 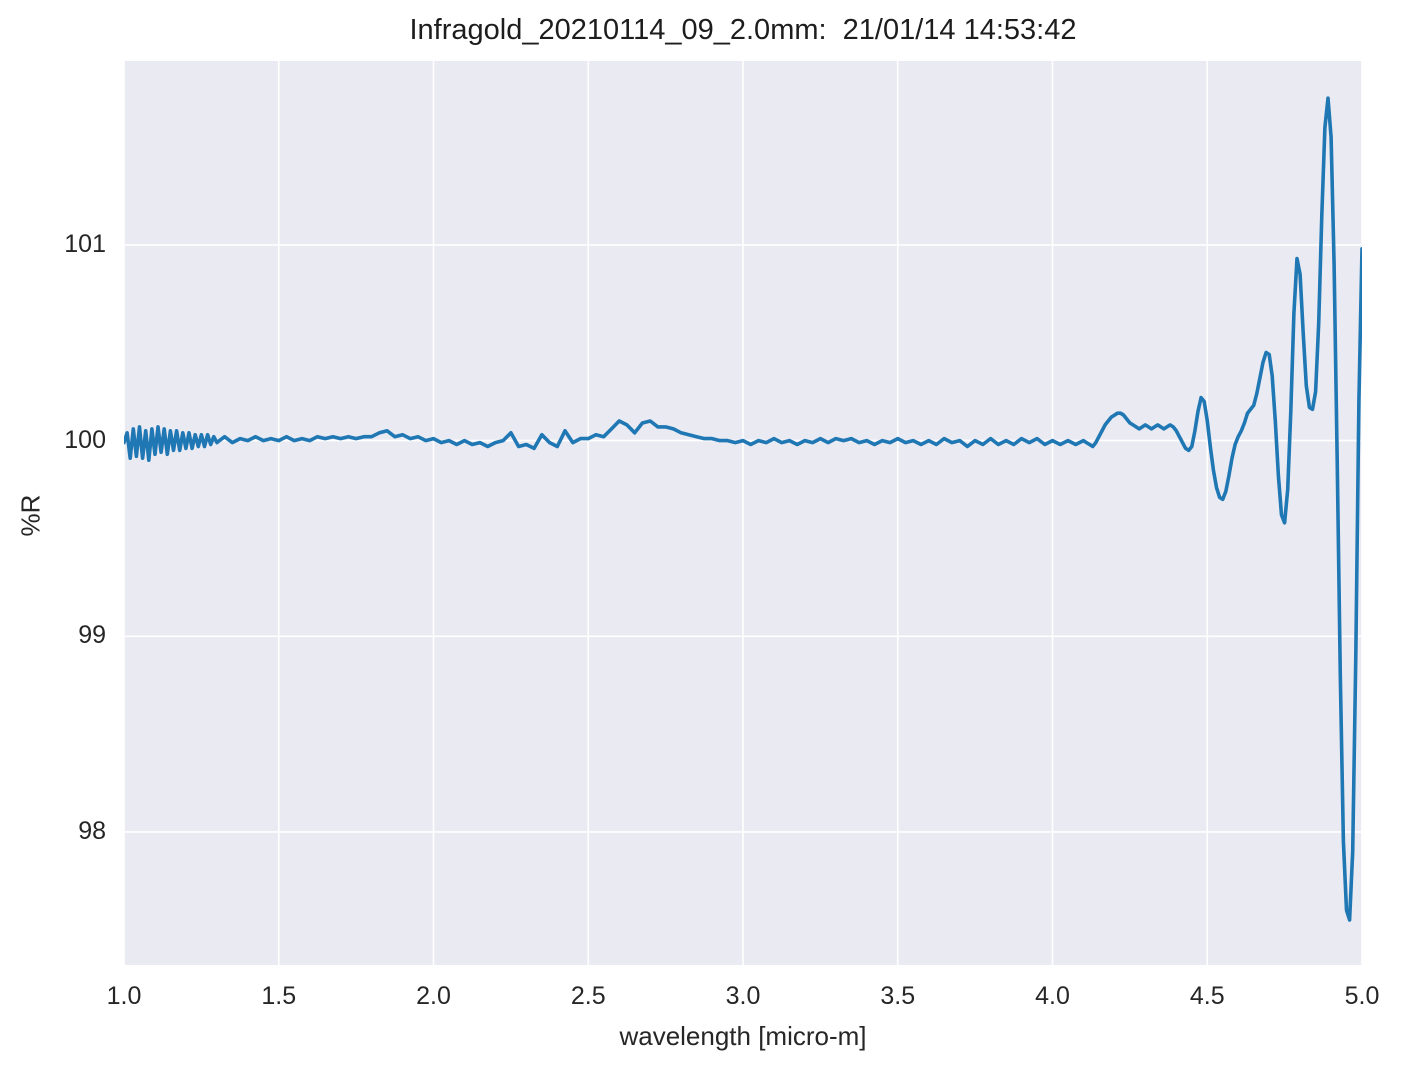 What do you see at coordinates (124, 996) in the screenshot?
I see `x-tick-label: 1.0` at bounding box center [124, 996].